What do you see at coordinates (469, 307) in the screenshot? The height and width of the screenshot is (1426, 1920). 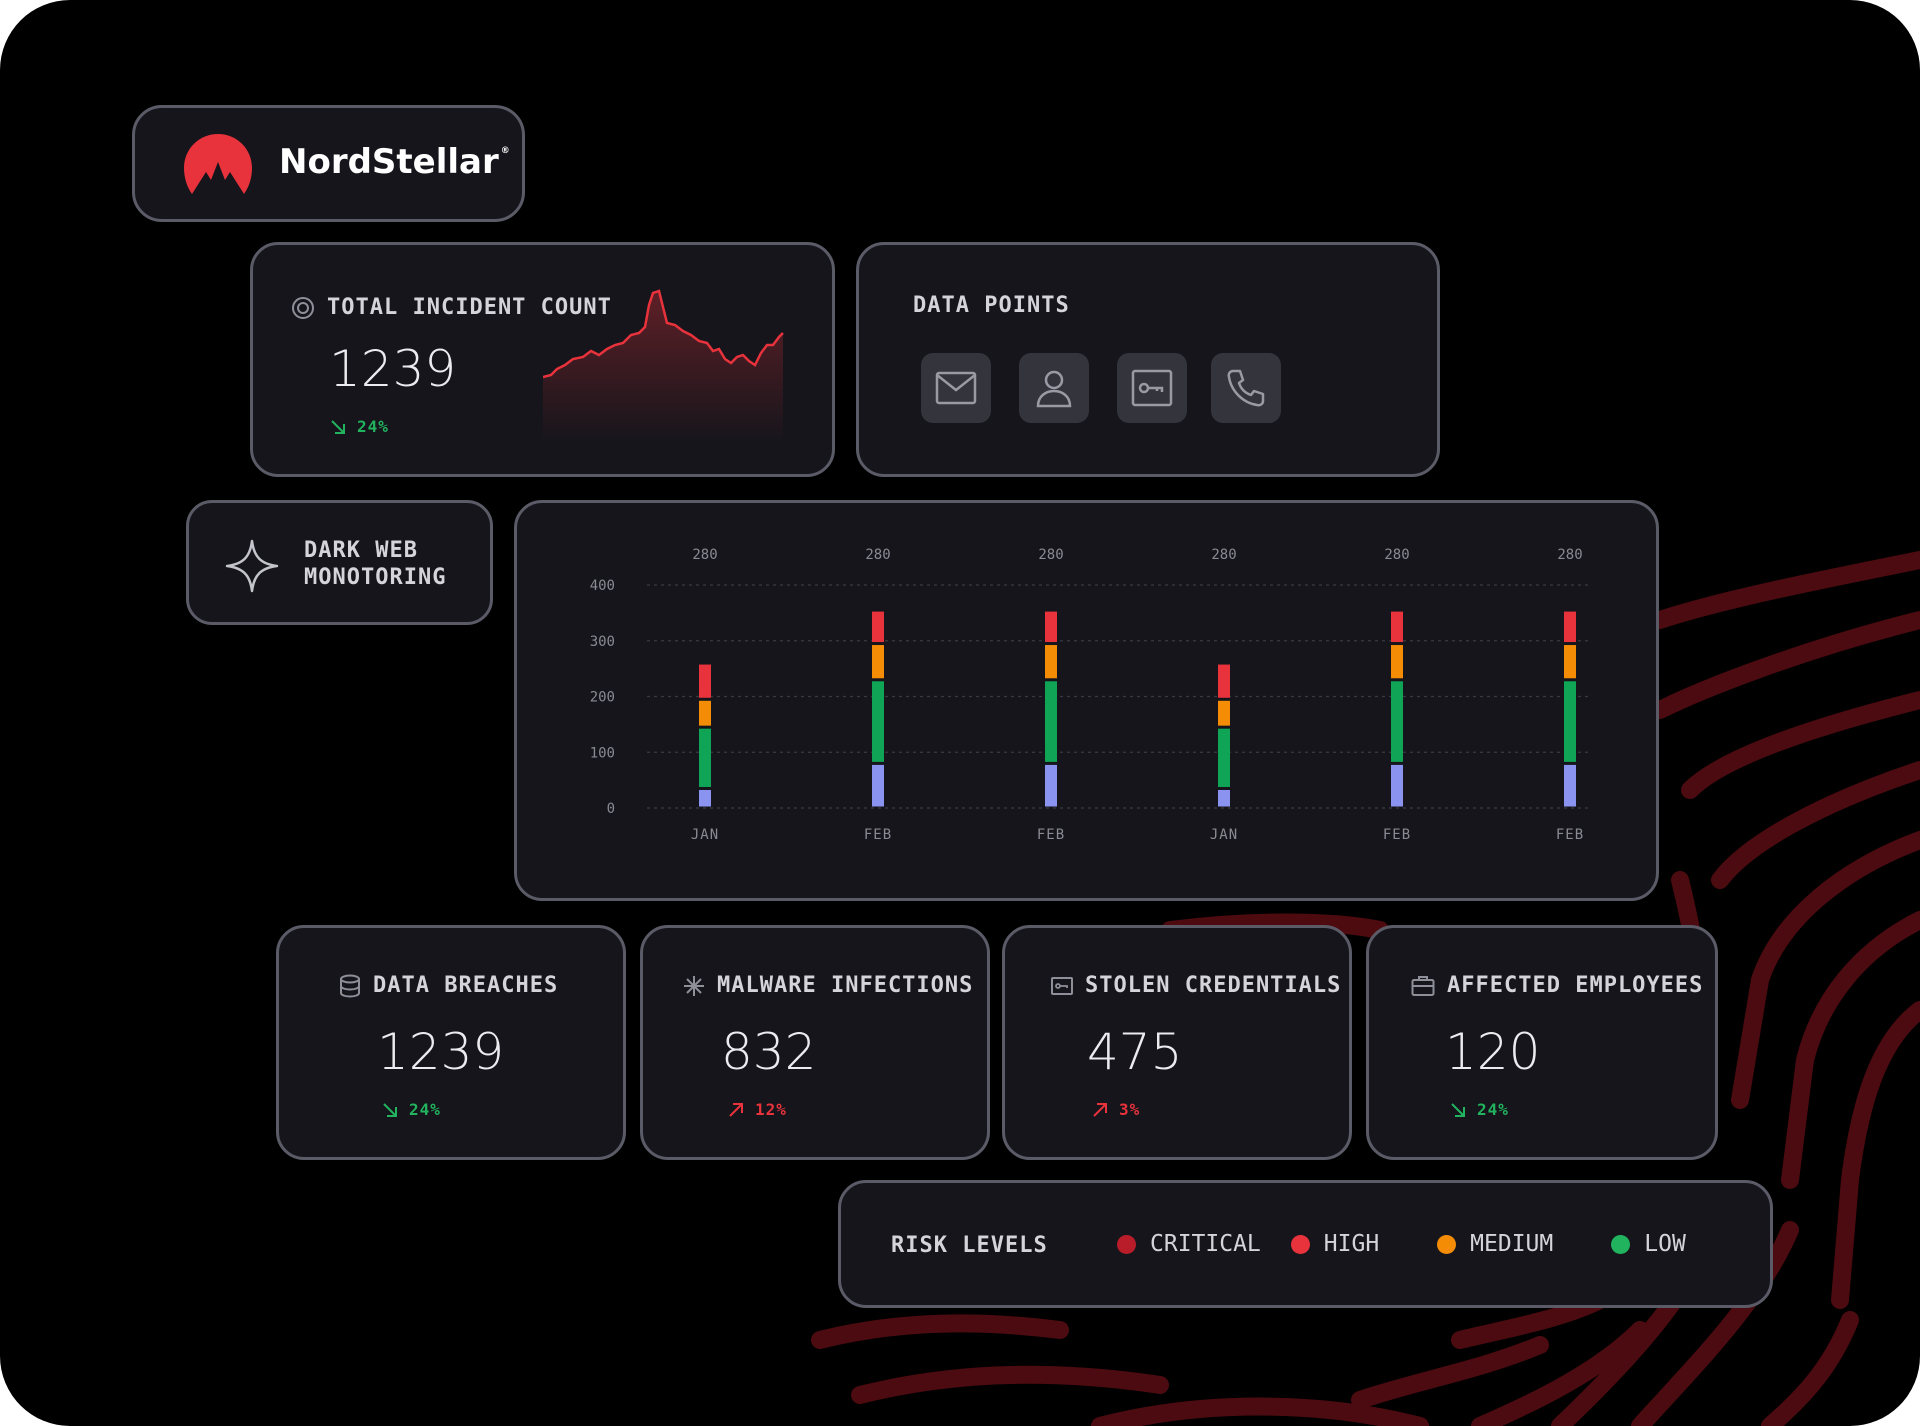 I see `incident-label: TOTAL INCIDENT COUNT` at bounding box center [469, 307].